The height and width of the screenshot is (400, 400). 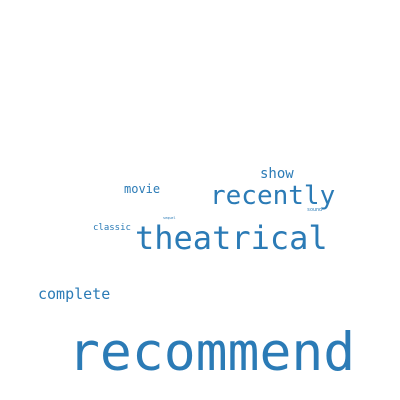 I want to click on word-classic: classic, so click(x=112, y=228).